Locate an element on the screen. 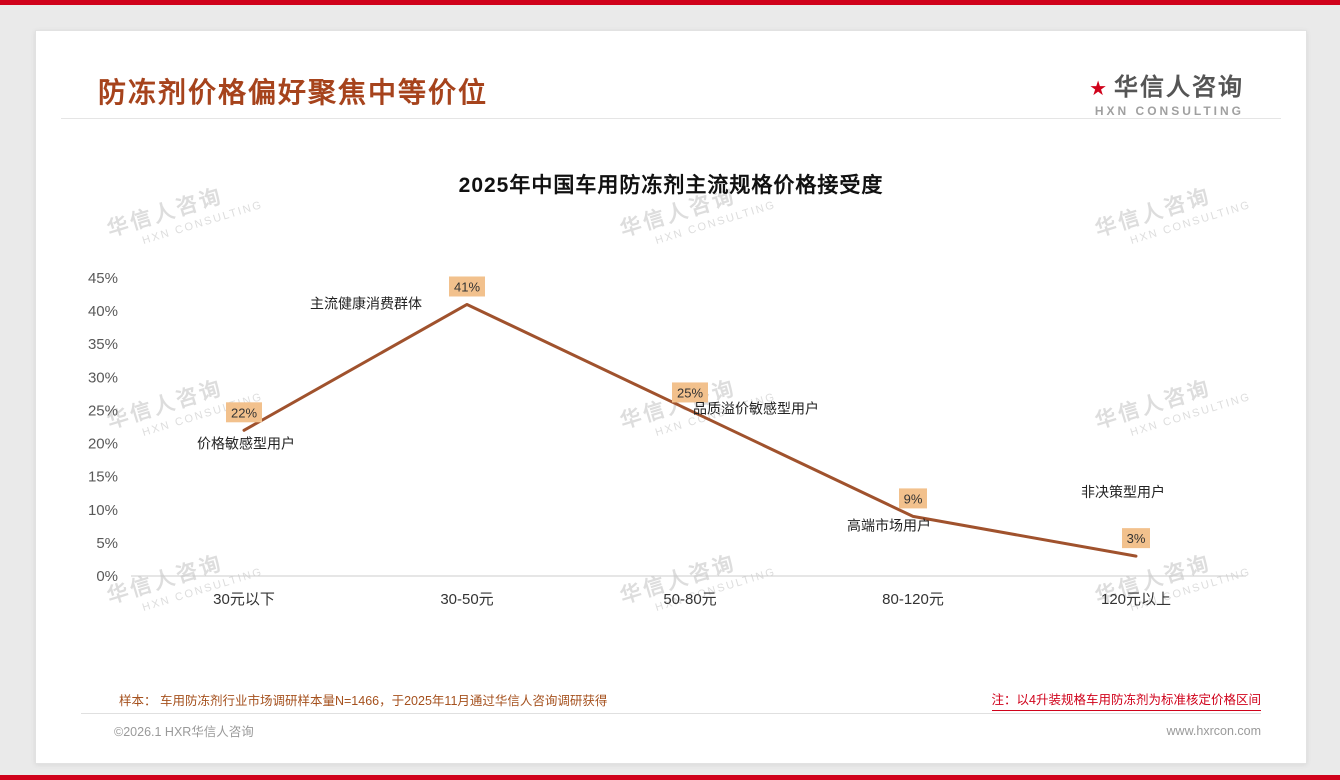  chart-title: 2025年中国车用防冻剂主流规格价格接受度 is located at coordinates (671, 185).